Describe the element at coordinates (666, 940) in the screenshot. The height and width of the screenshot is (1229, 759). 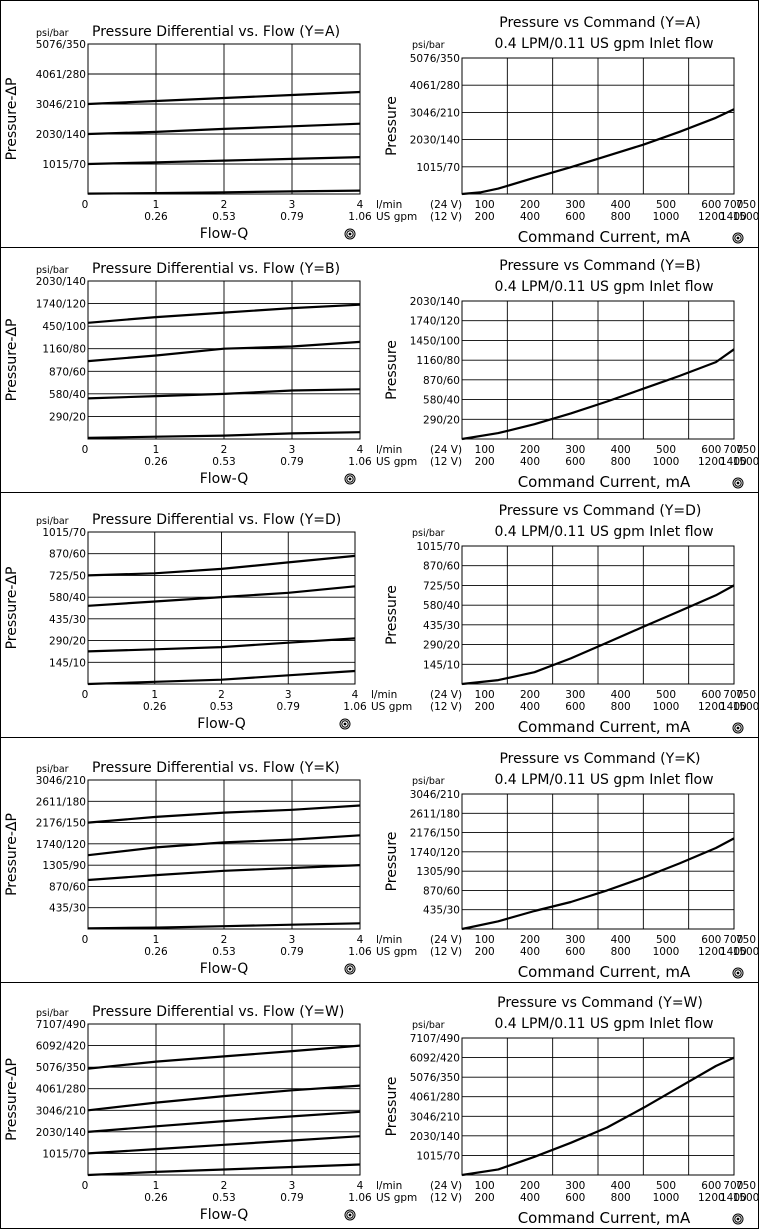
I see `x-tick-label: 500` at that location.